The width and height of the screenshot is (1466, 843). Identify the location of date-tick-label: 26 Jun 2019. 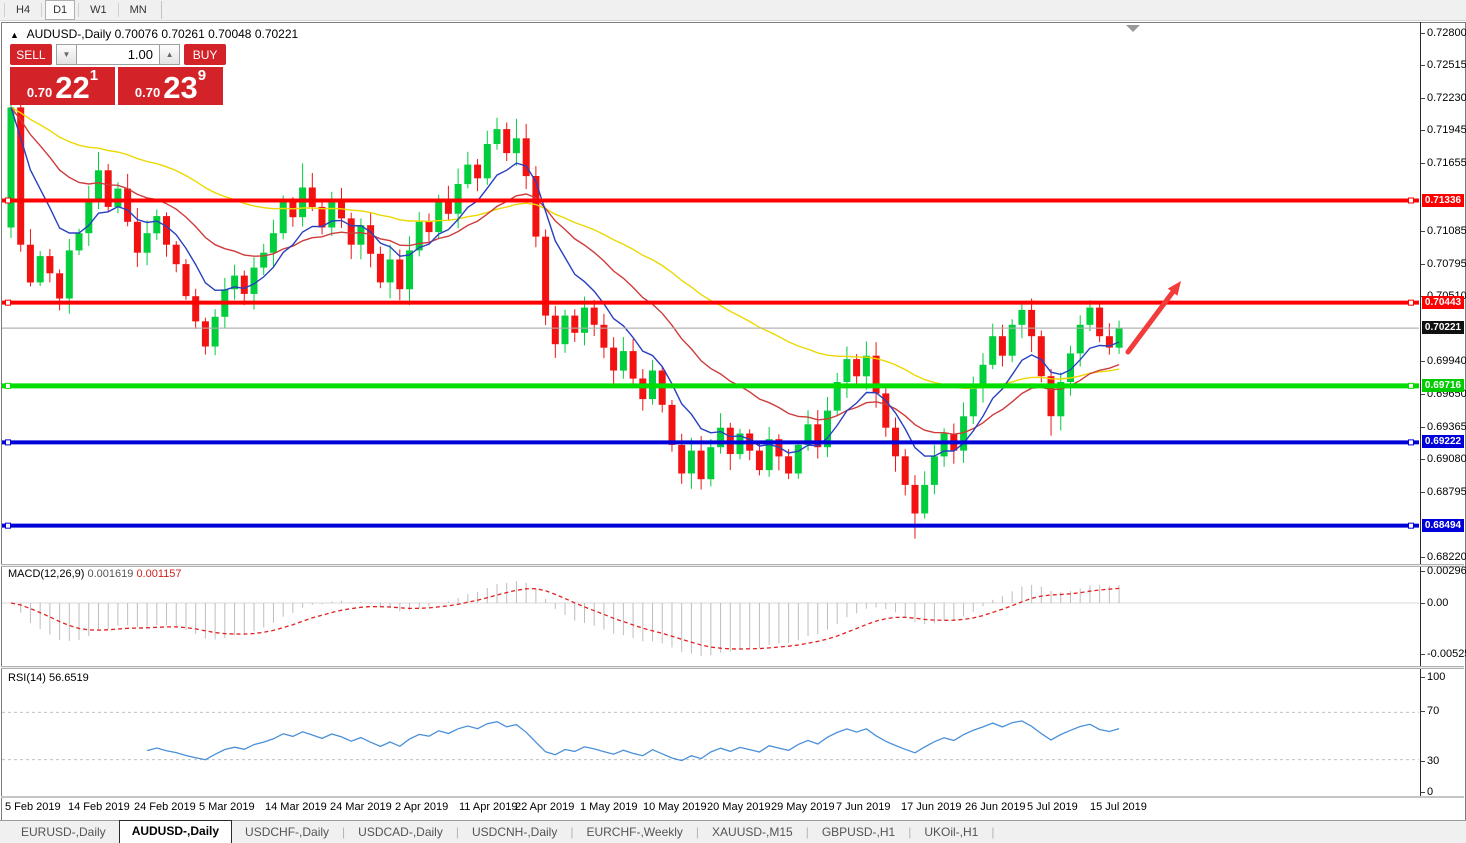
(995, 807).